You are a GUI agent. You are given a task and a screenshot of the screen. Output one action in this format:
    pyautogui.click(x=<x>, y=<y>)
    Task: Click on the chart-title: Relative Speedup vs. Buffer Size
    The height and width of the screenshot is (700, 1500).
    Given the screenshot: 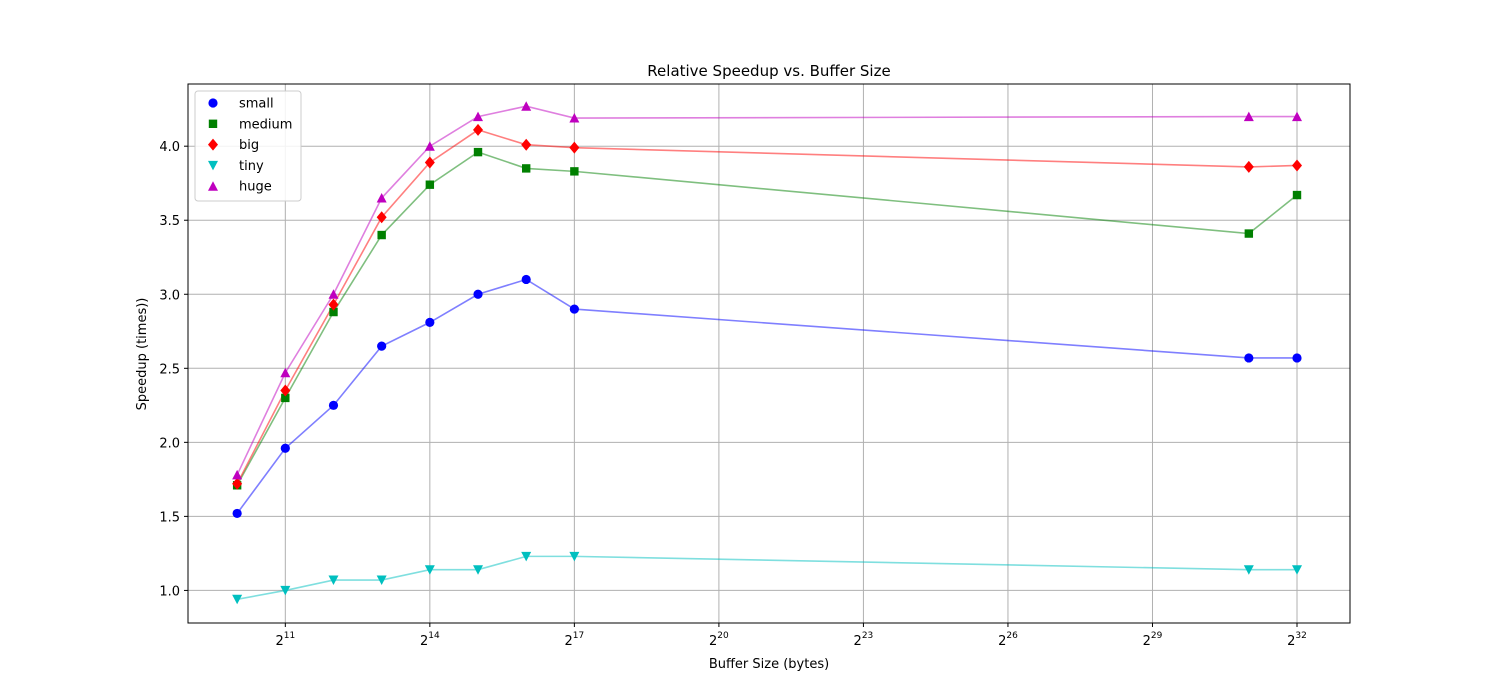 What is the action you would take?
    pyautogui.click(x=768, y=71)
    